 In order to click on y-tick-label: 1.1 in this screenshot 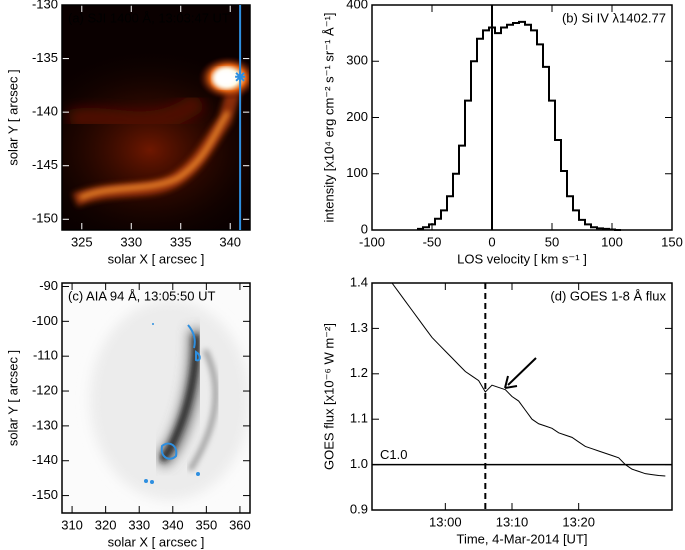, I will do `click(359, 418)`.